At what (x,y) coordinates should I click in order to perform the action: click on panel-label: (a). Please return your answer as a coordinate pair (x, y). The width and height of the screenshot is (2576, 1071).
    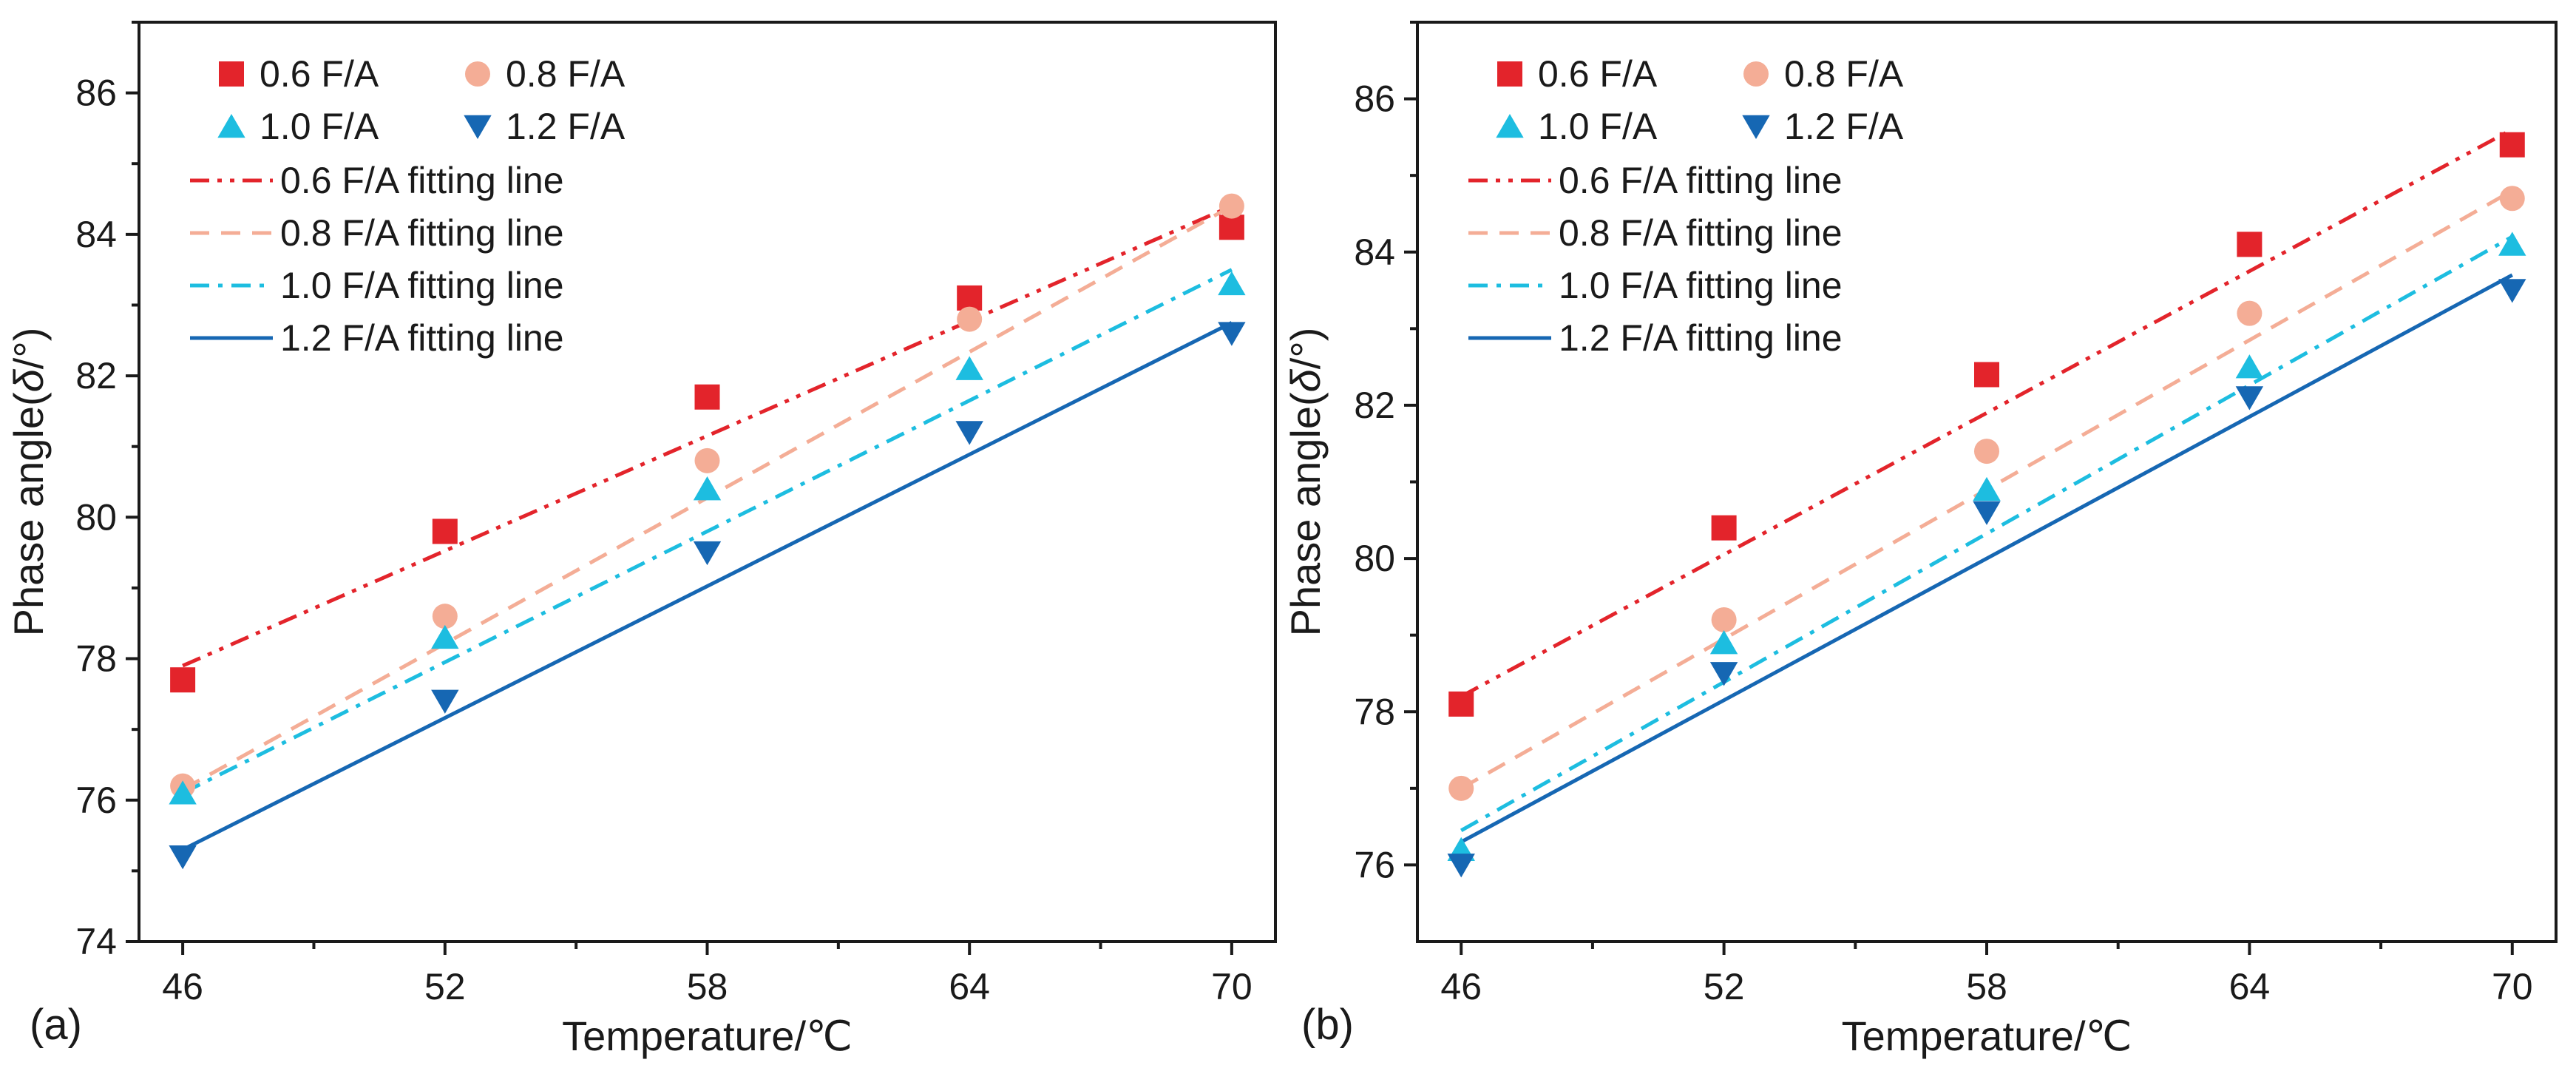
    Looking at the image, I should click on (56, 1025).